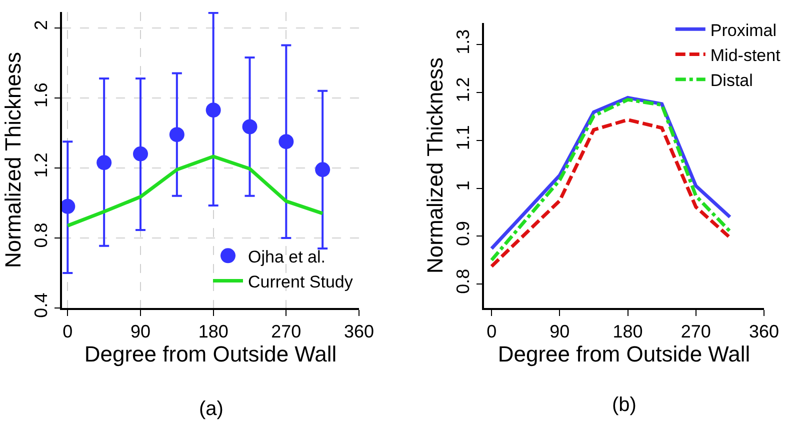  Describe the element at coordinates (287, 256) in the screenshot. I see `legend-label: Ojha et al.` at that location.